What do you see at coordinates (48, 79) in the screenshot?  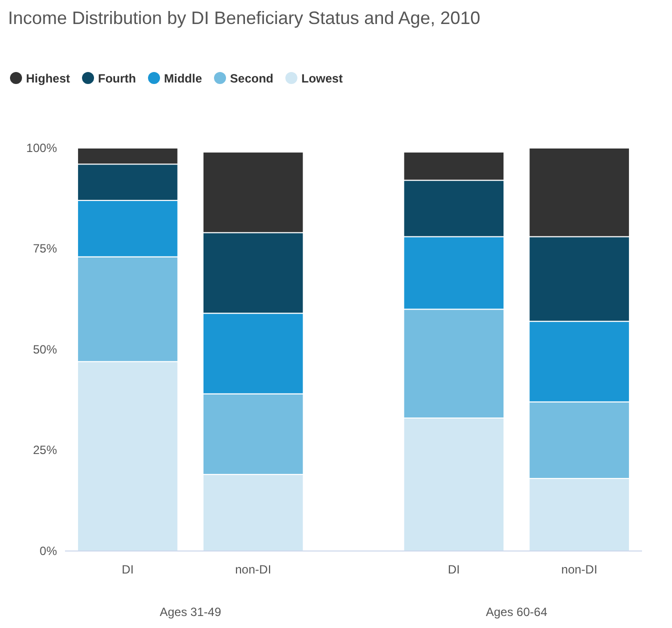 I see `legend-label: Highest` at bounding box center [48, 79].